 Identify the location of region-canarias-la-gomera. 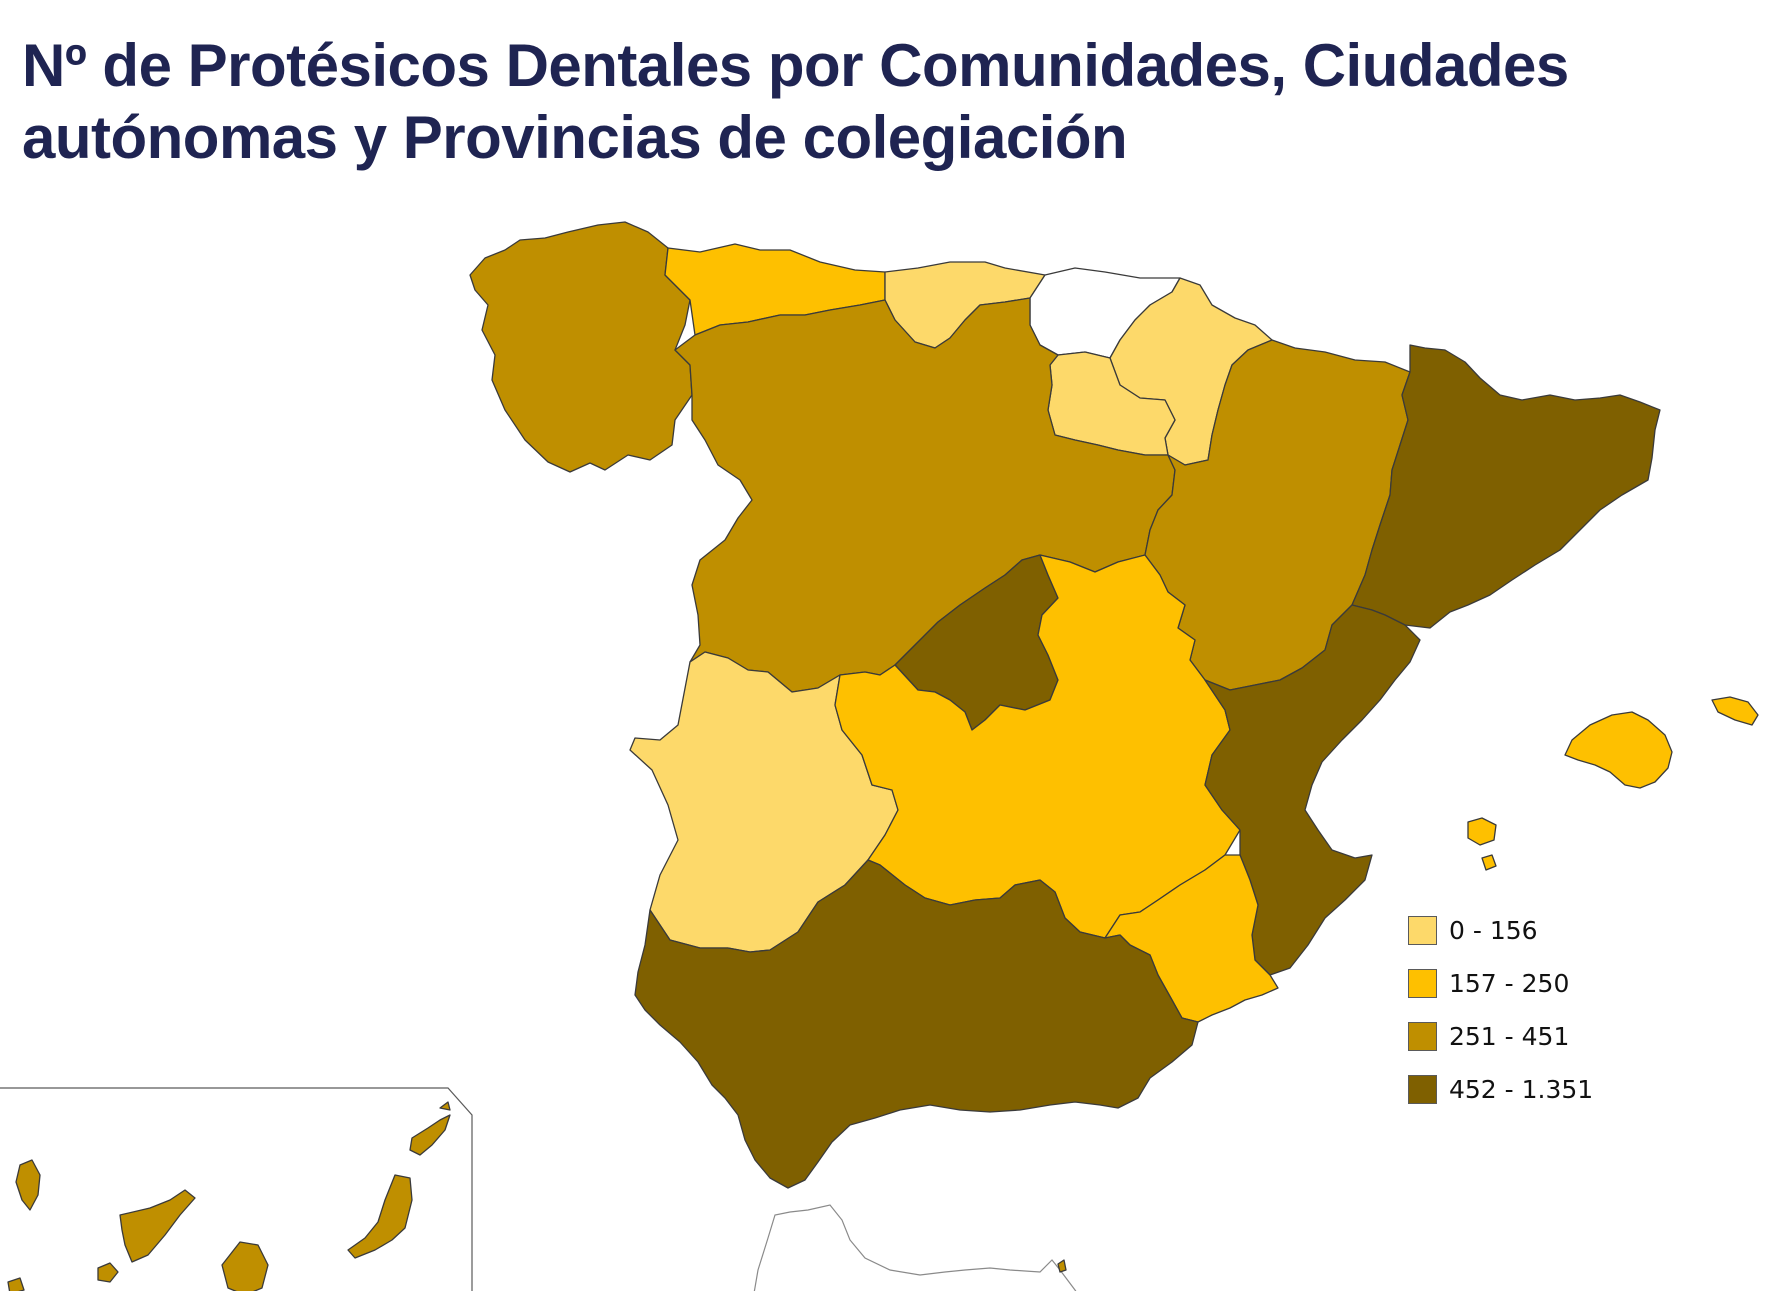
(108, 1272).